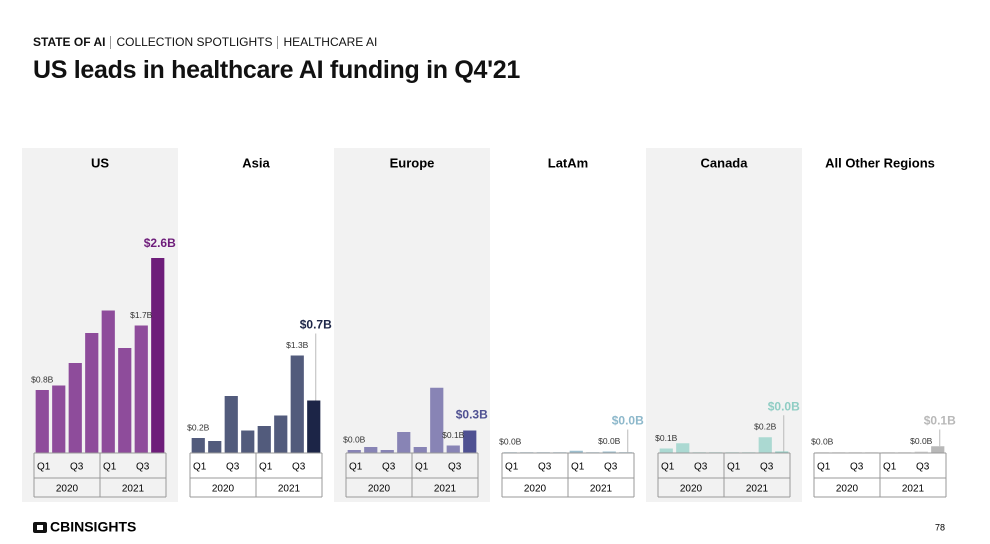  Describe the element at coordinates (412, 325) in the screenshot. I see `panel: Europe Q1 Q3 Q1 Q3 $0.0B $0.1B $0.3B 2020 2021` at that location.